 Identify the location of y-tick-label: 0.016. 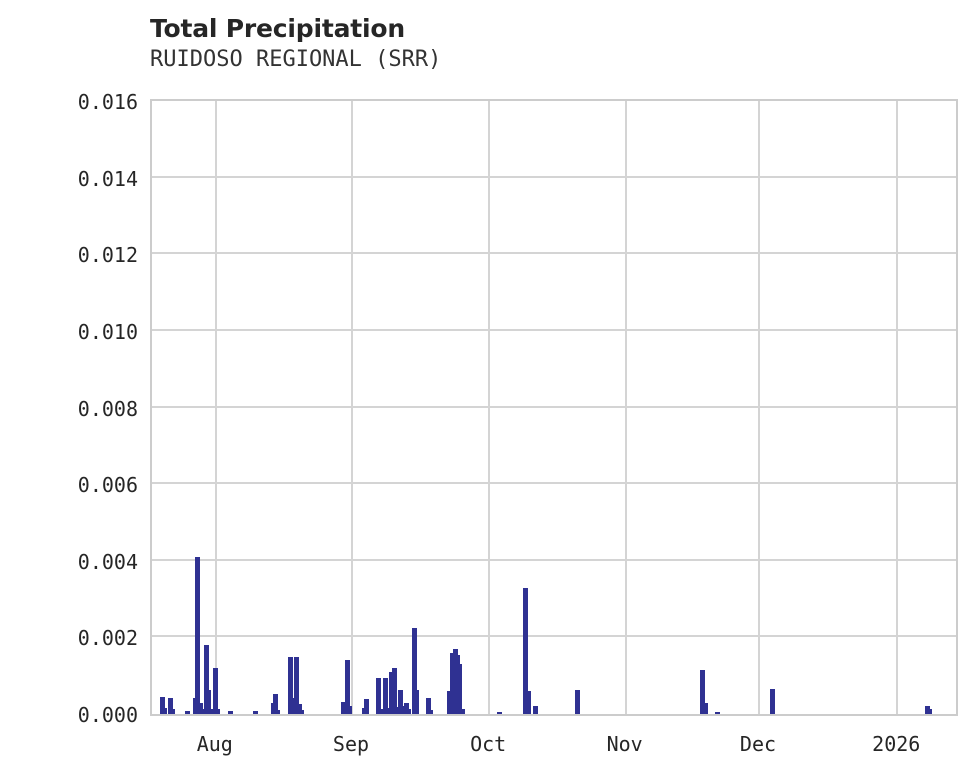
(107, 102).